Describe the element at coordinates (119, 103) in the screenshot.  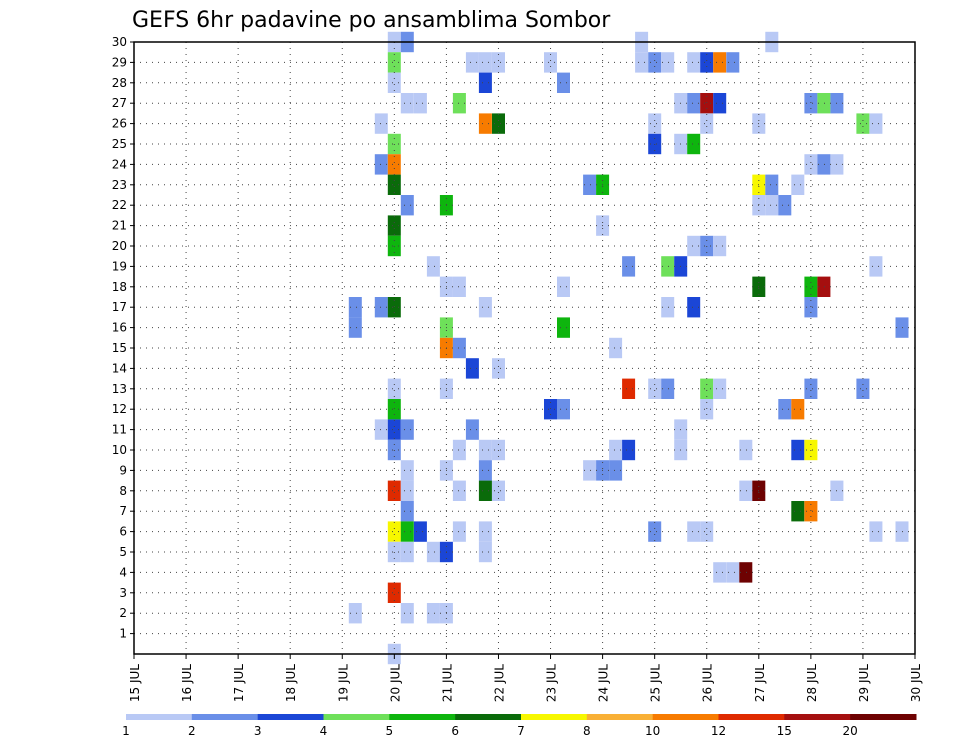
I see `y-tick-label: 27` at that location.